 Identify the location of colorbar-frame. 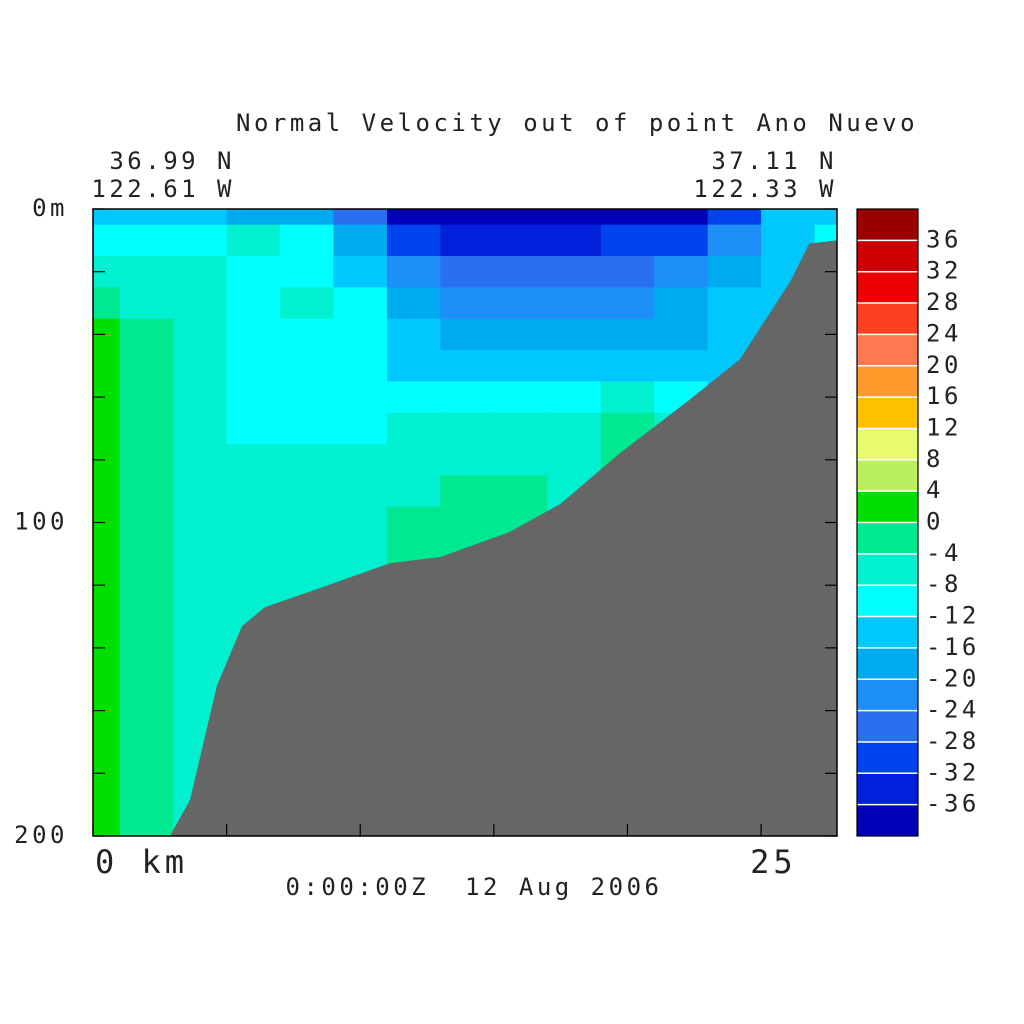
(887, 522).